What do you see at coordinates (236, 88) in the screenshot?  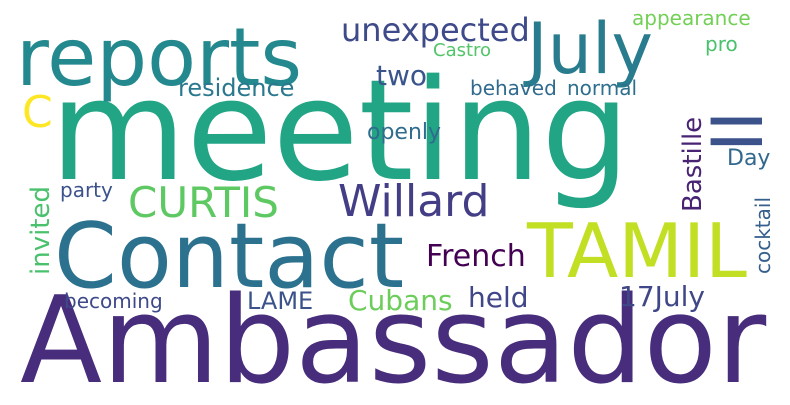 I see `word-residence: residence` at bounding box center [236, 88].